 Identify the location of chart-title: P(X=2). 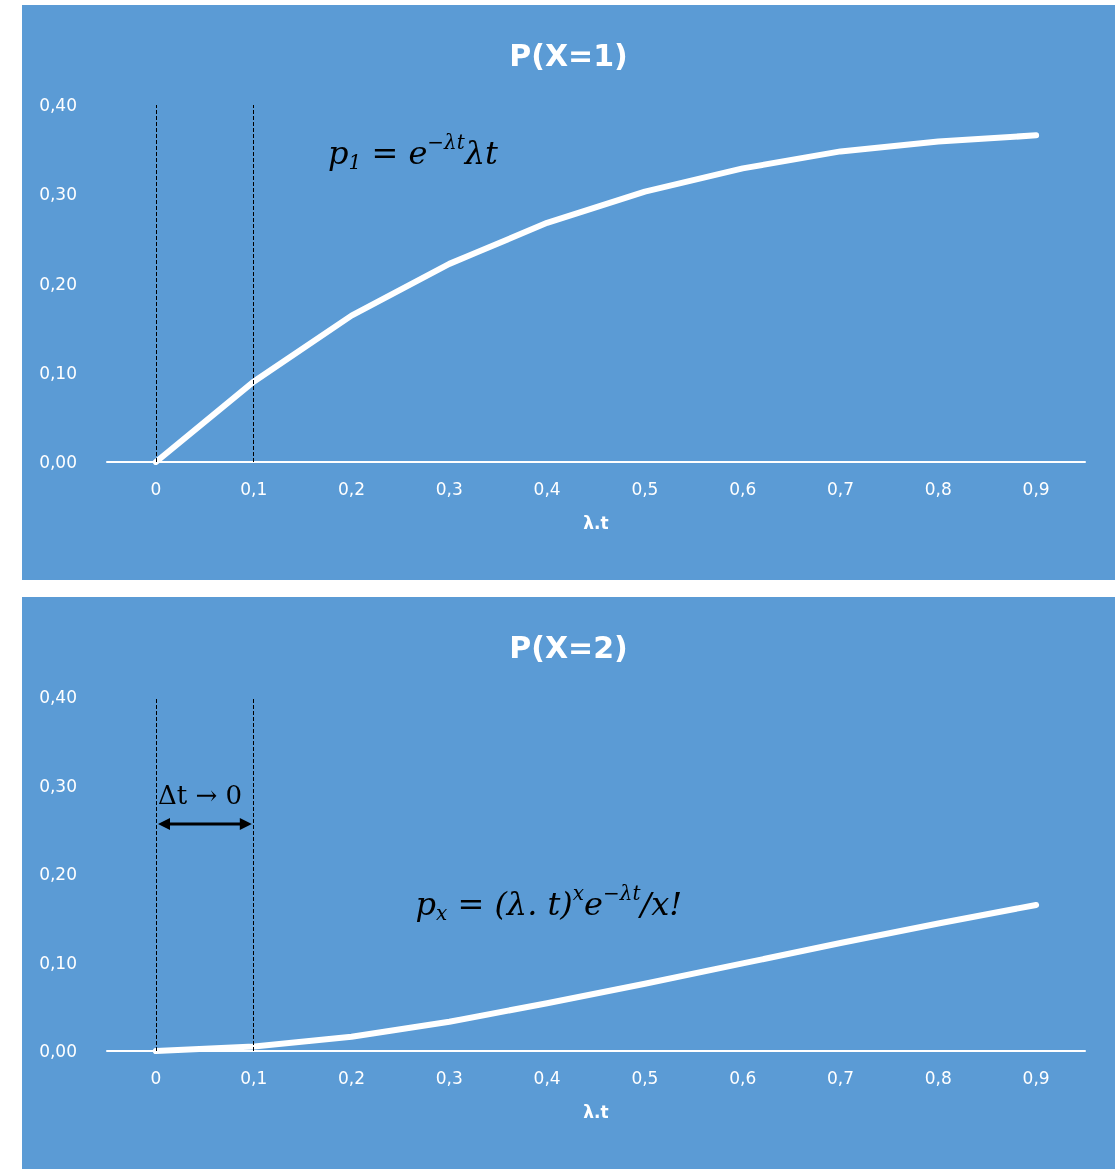
(568, 647).